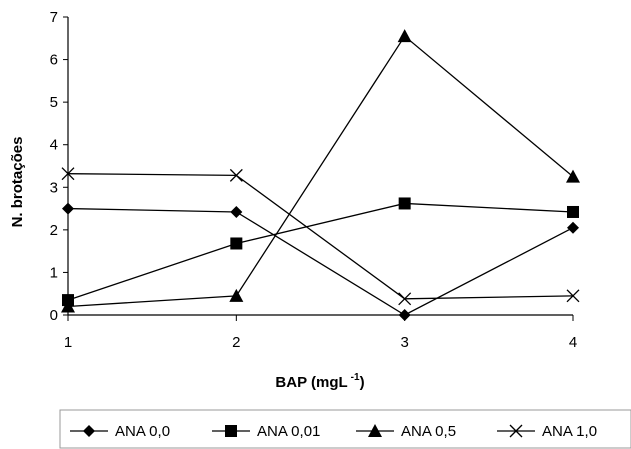 The height and width of the screenshot is (449, 631). Describe the element at coordinates (320, 332) in the screenshot. I see `x-axis: 1 2 3 4` at that location.